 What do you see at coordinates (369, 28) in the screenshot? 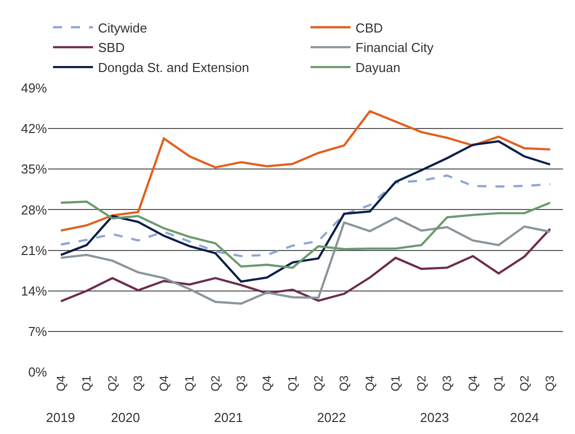
I see `legend-label: CBD` at bounding box center [369, 28].